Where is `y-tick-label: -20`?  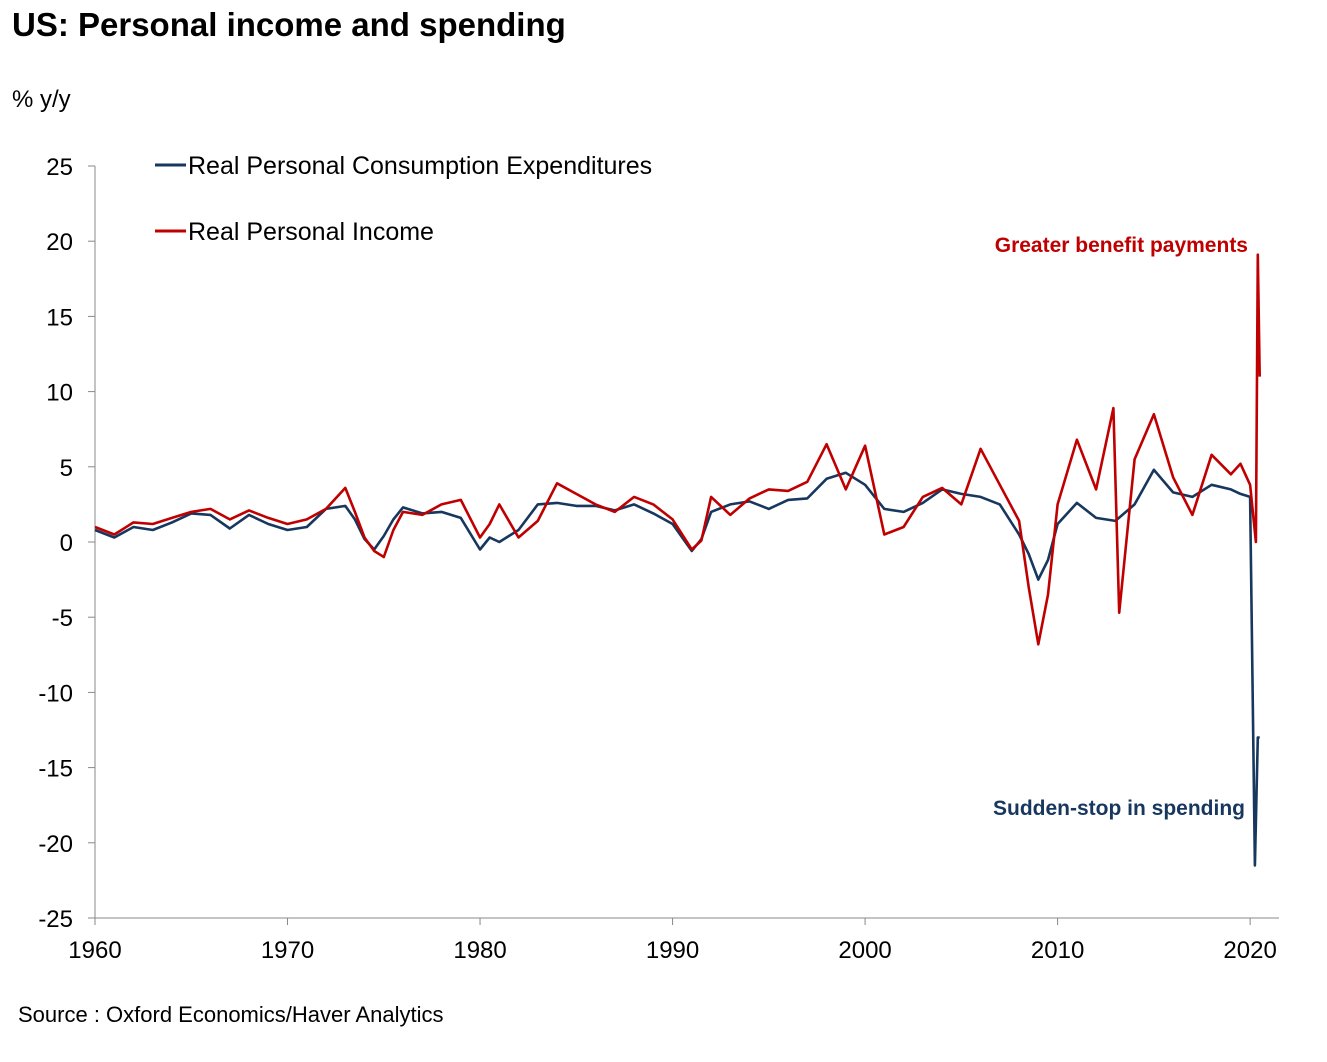 y-tick-label: -20 is located at coordinates (55, 844).